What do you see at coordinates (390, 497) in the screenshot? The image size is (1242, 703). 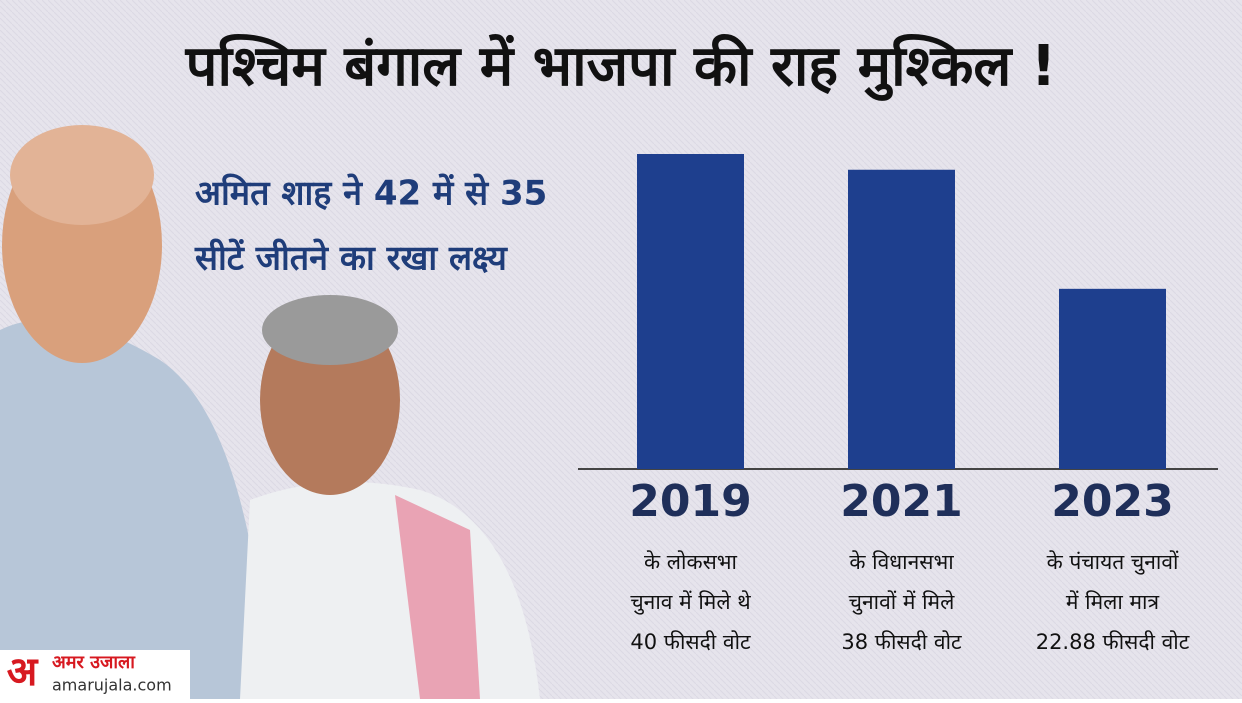 I see `person-photo` at bounding box center [390, 497].